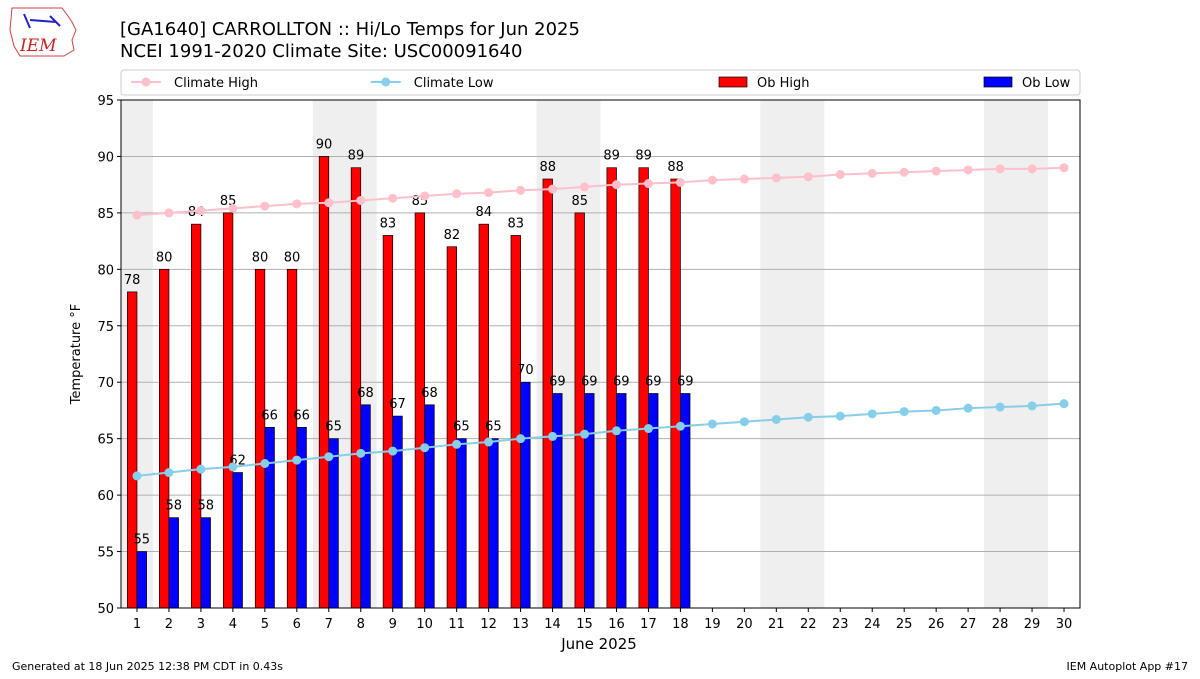 This screenshot has height=679, width=1200. What do you see at coordinates (233, 624) in the screenshot?
I see `x-tick-label: 4` at bounding box center [233, 624].